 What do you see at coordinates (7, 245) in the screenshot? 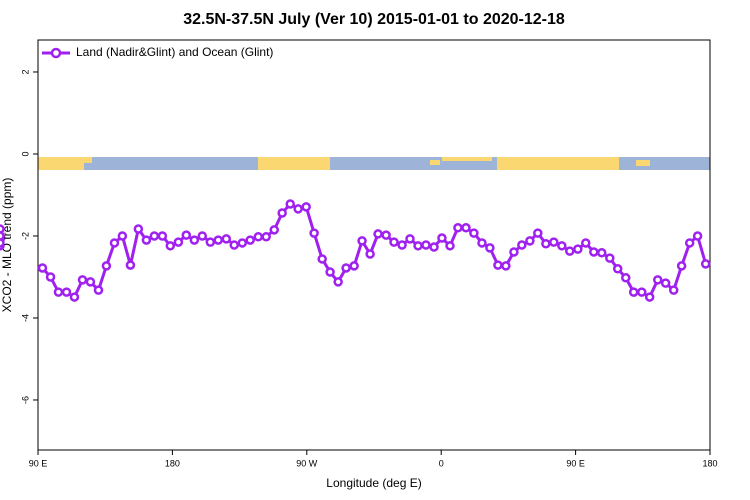
I see `y-axis-label: XCO2 - MLO trend (ppm)` at bounding box center [7, 245].